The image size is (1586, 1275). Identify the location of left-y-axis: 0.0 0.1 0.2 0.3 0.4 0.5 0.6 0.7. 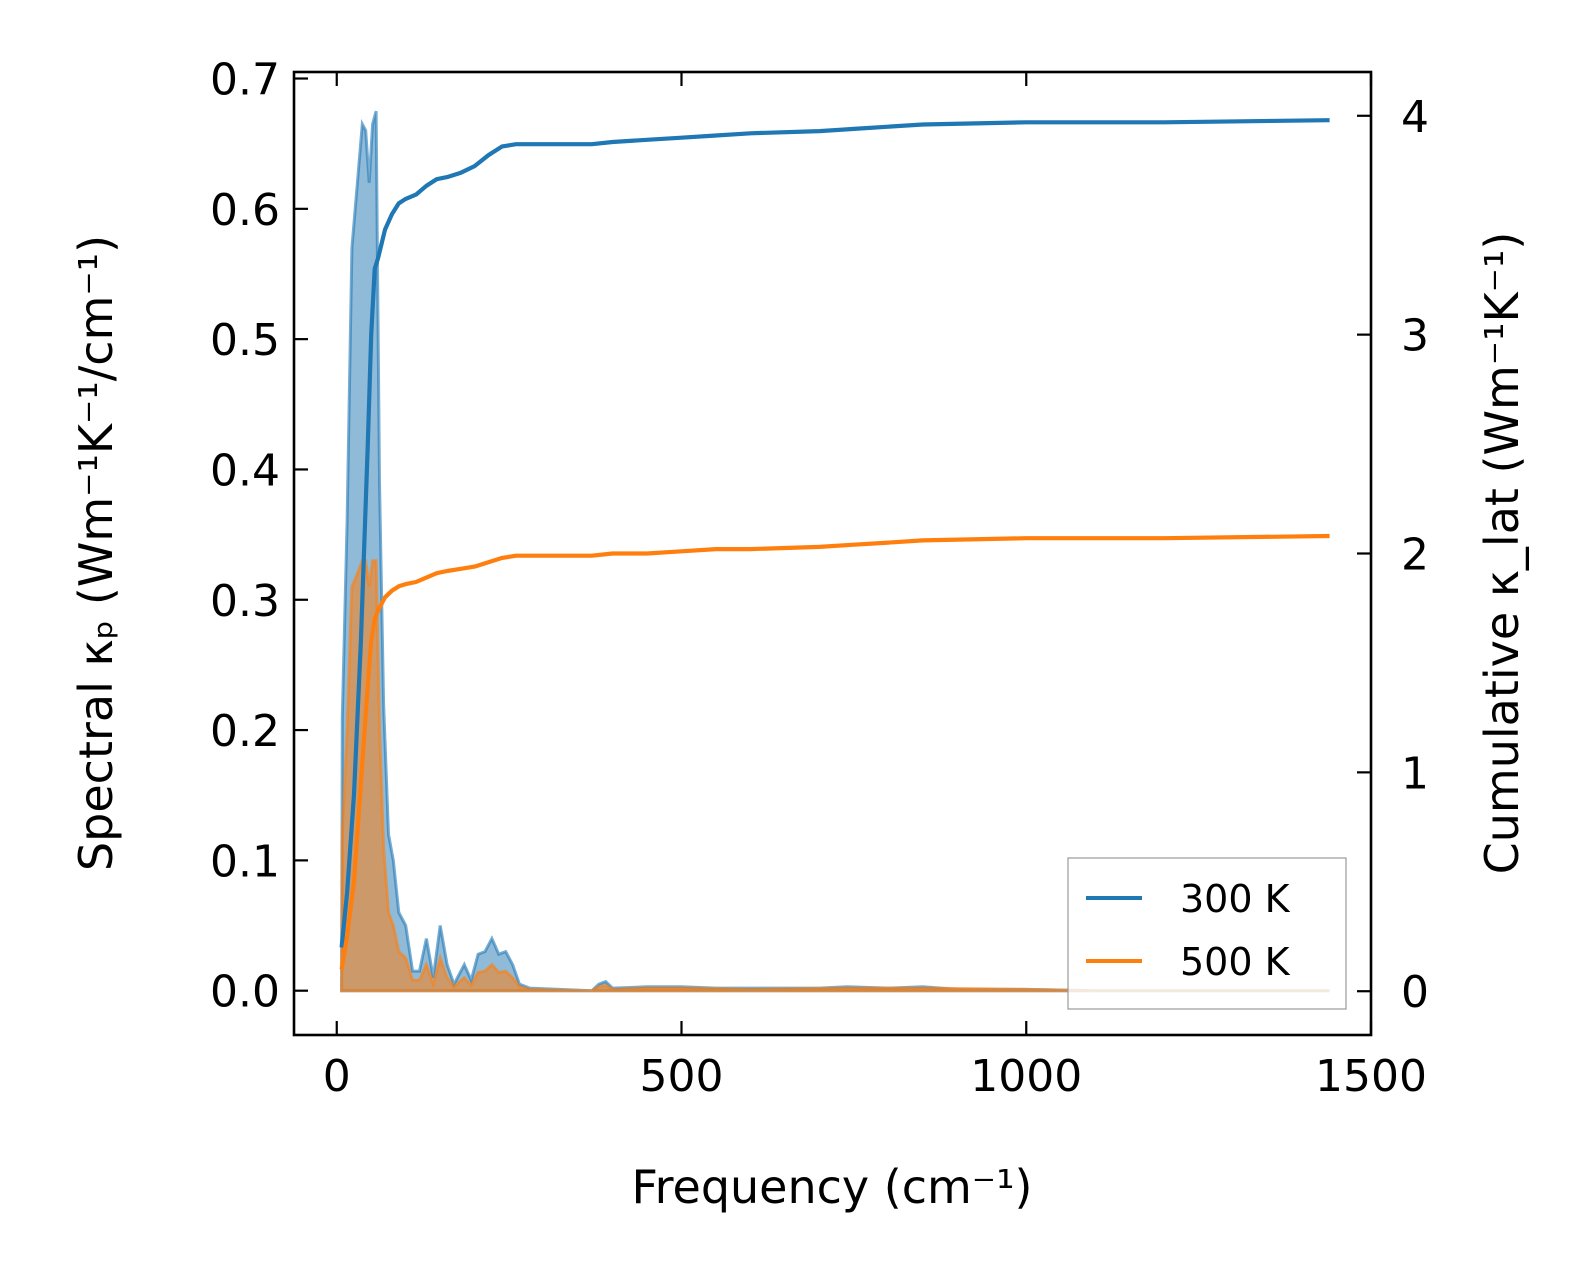
(259, 536).